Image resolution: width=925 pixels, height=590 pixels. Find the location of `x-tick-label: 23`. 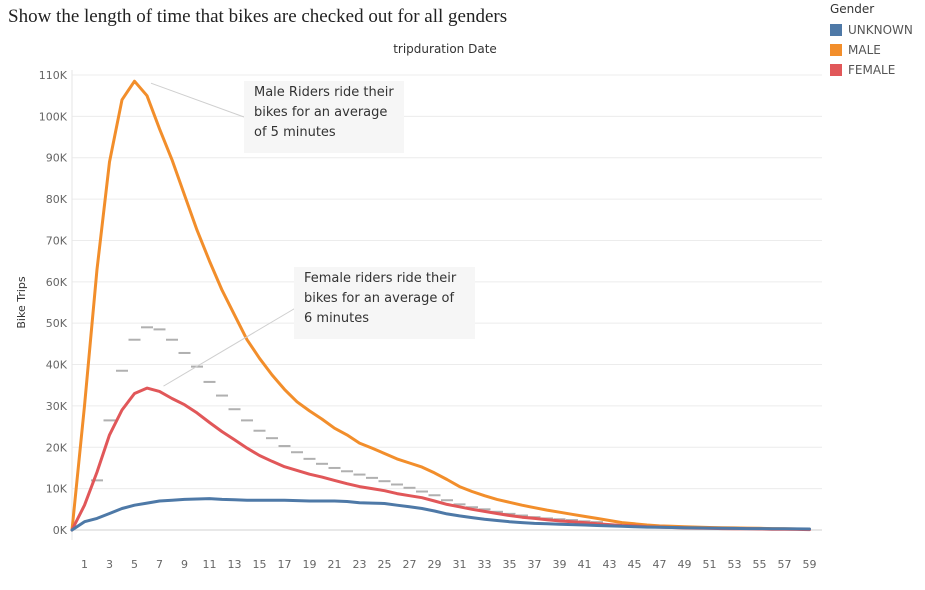

x-tick-label: 23 is located at coordinates (360, 564).